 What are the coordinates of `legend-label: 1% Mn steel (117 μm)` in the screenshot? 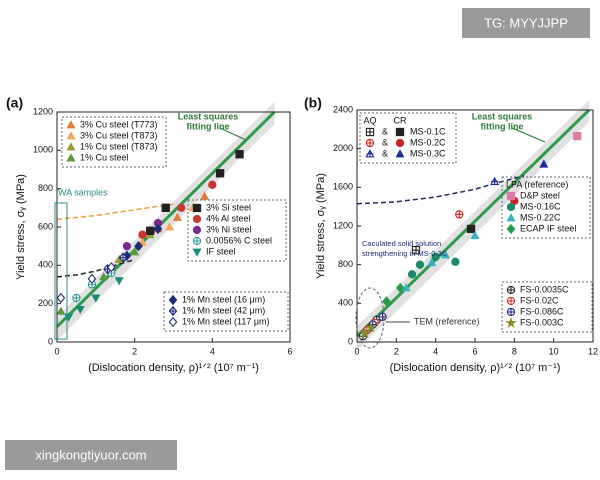 It's located at (226, 321).